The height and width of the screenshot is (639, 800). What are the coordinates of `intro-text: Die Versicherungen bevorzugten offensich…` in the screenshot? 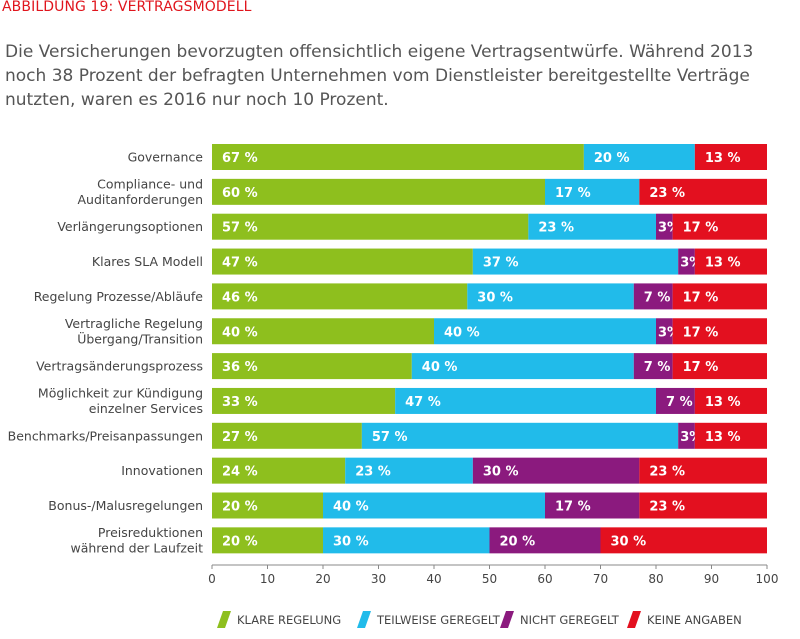 It's located at (379, 76).